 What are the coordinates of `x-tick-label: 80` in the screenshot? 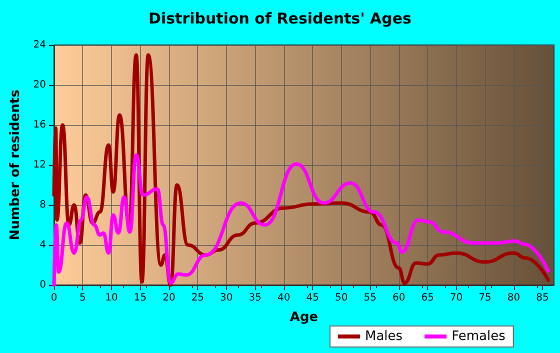 It's located at (513, 298).